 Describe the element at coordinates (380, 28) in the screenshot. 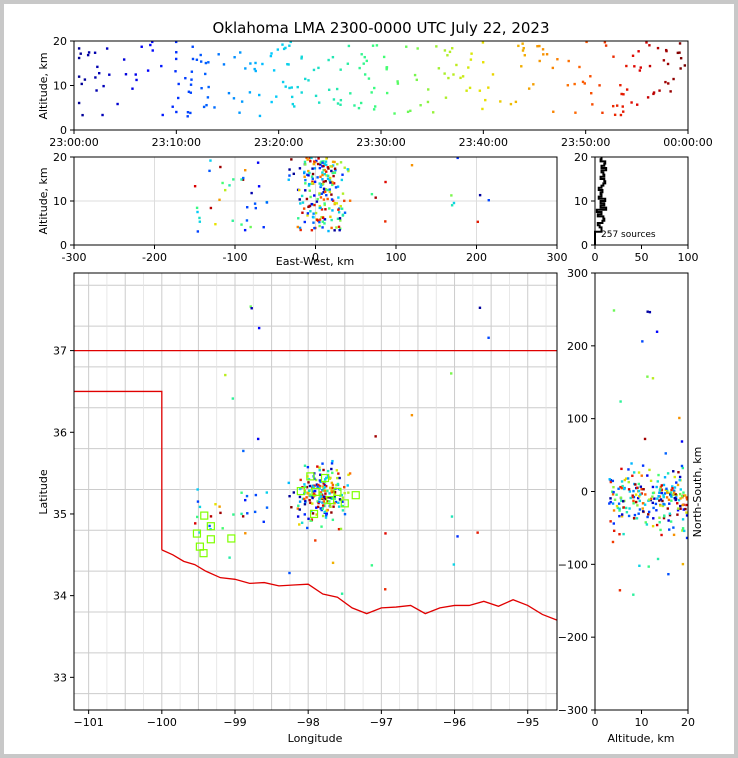

I see `figure-title: Oklahoma LMA 2300-0000 UTC July 22, 2023` at that location.